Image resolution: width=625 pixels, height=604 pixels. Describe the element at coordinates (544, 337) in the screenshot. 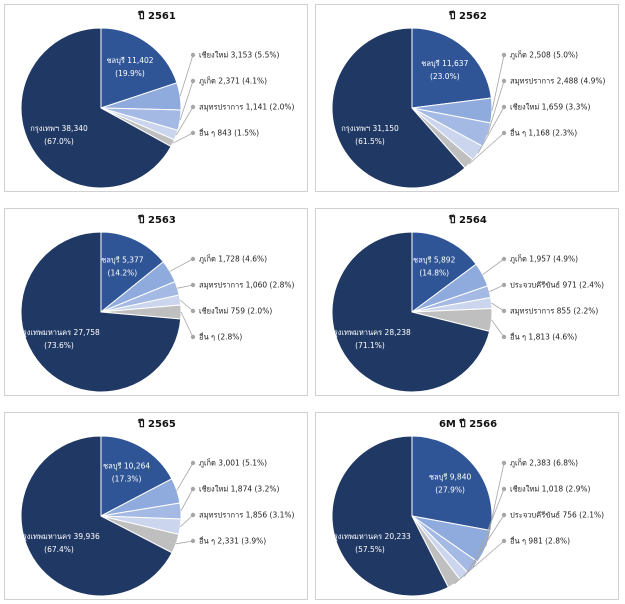

I see `slice-label-อื่น-ๆ: อื่น ๆ 1,813 (4.6%)` at that location.